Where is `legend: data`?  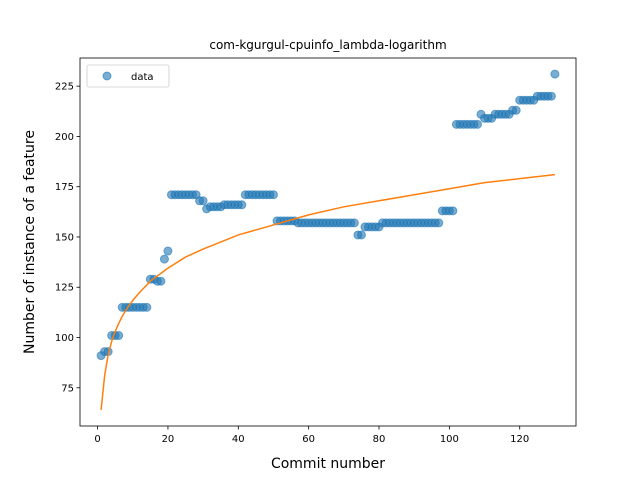 legend: data is located at coordinates (128, 76).